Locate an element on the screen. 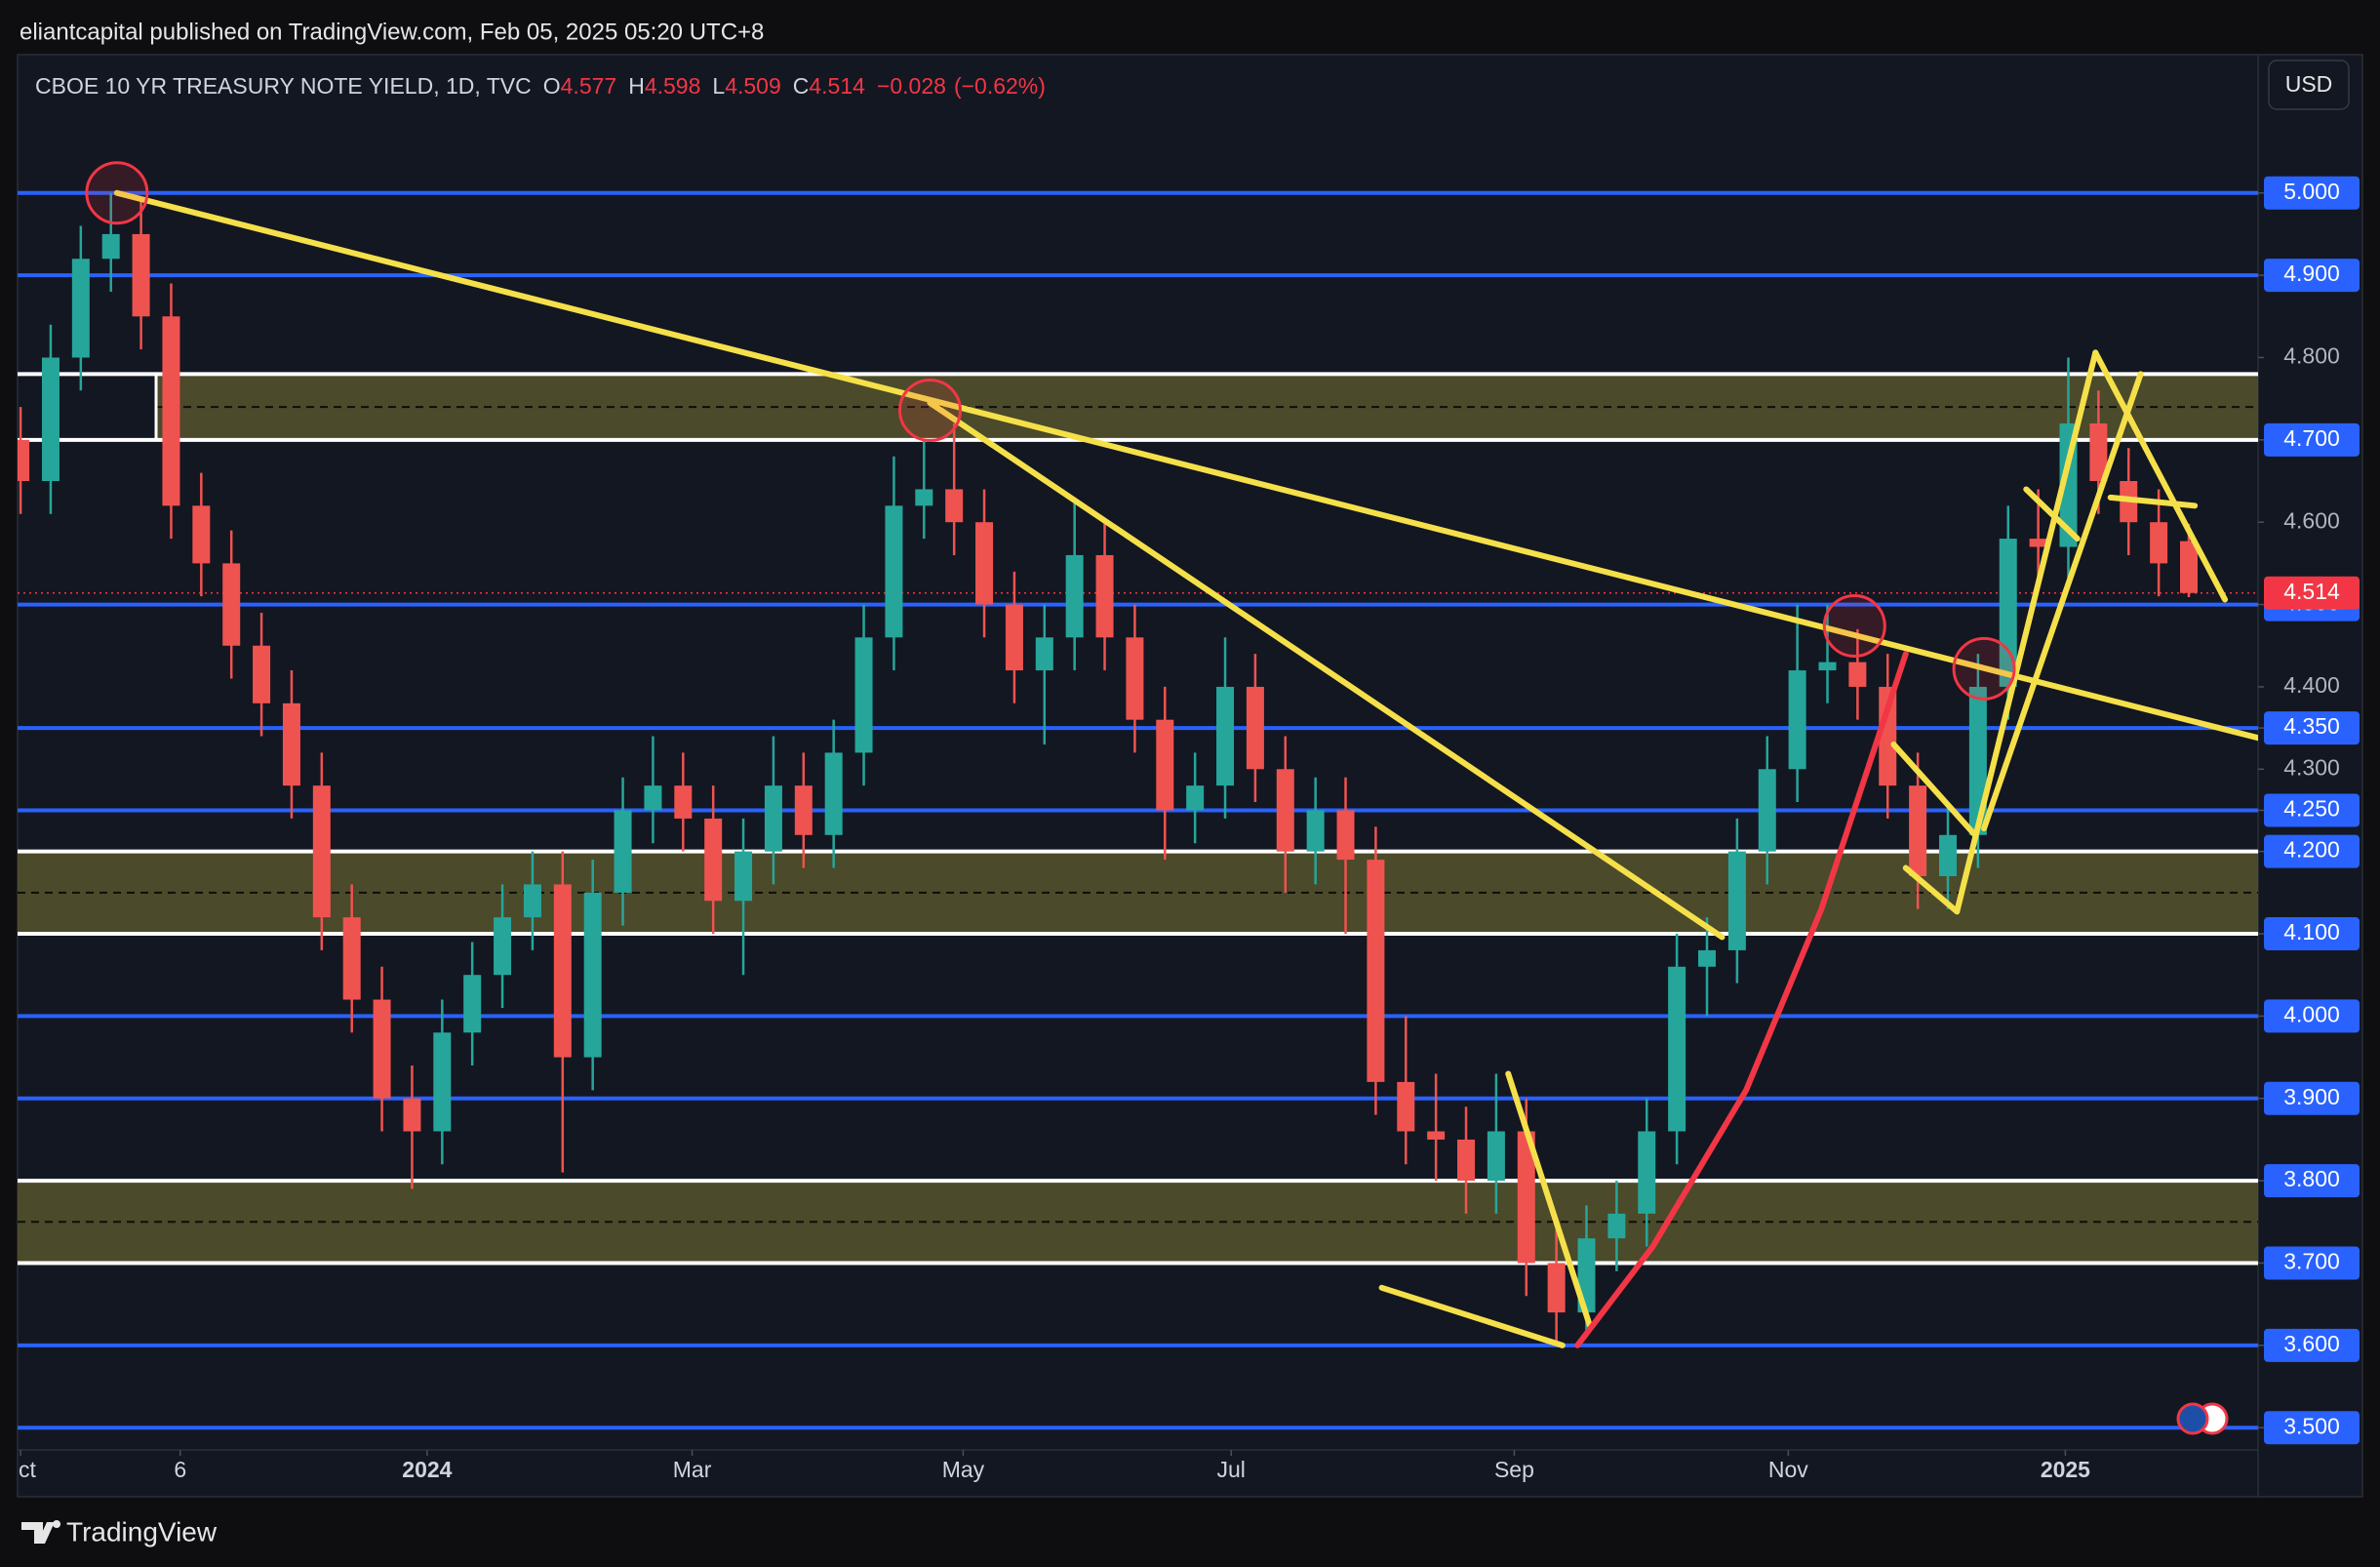  x-tick-label: 2024 is located at coordinates (427, 1470).